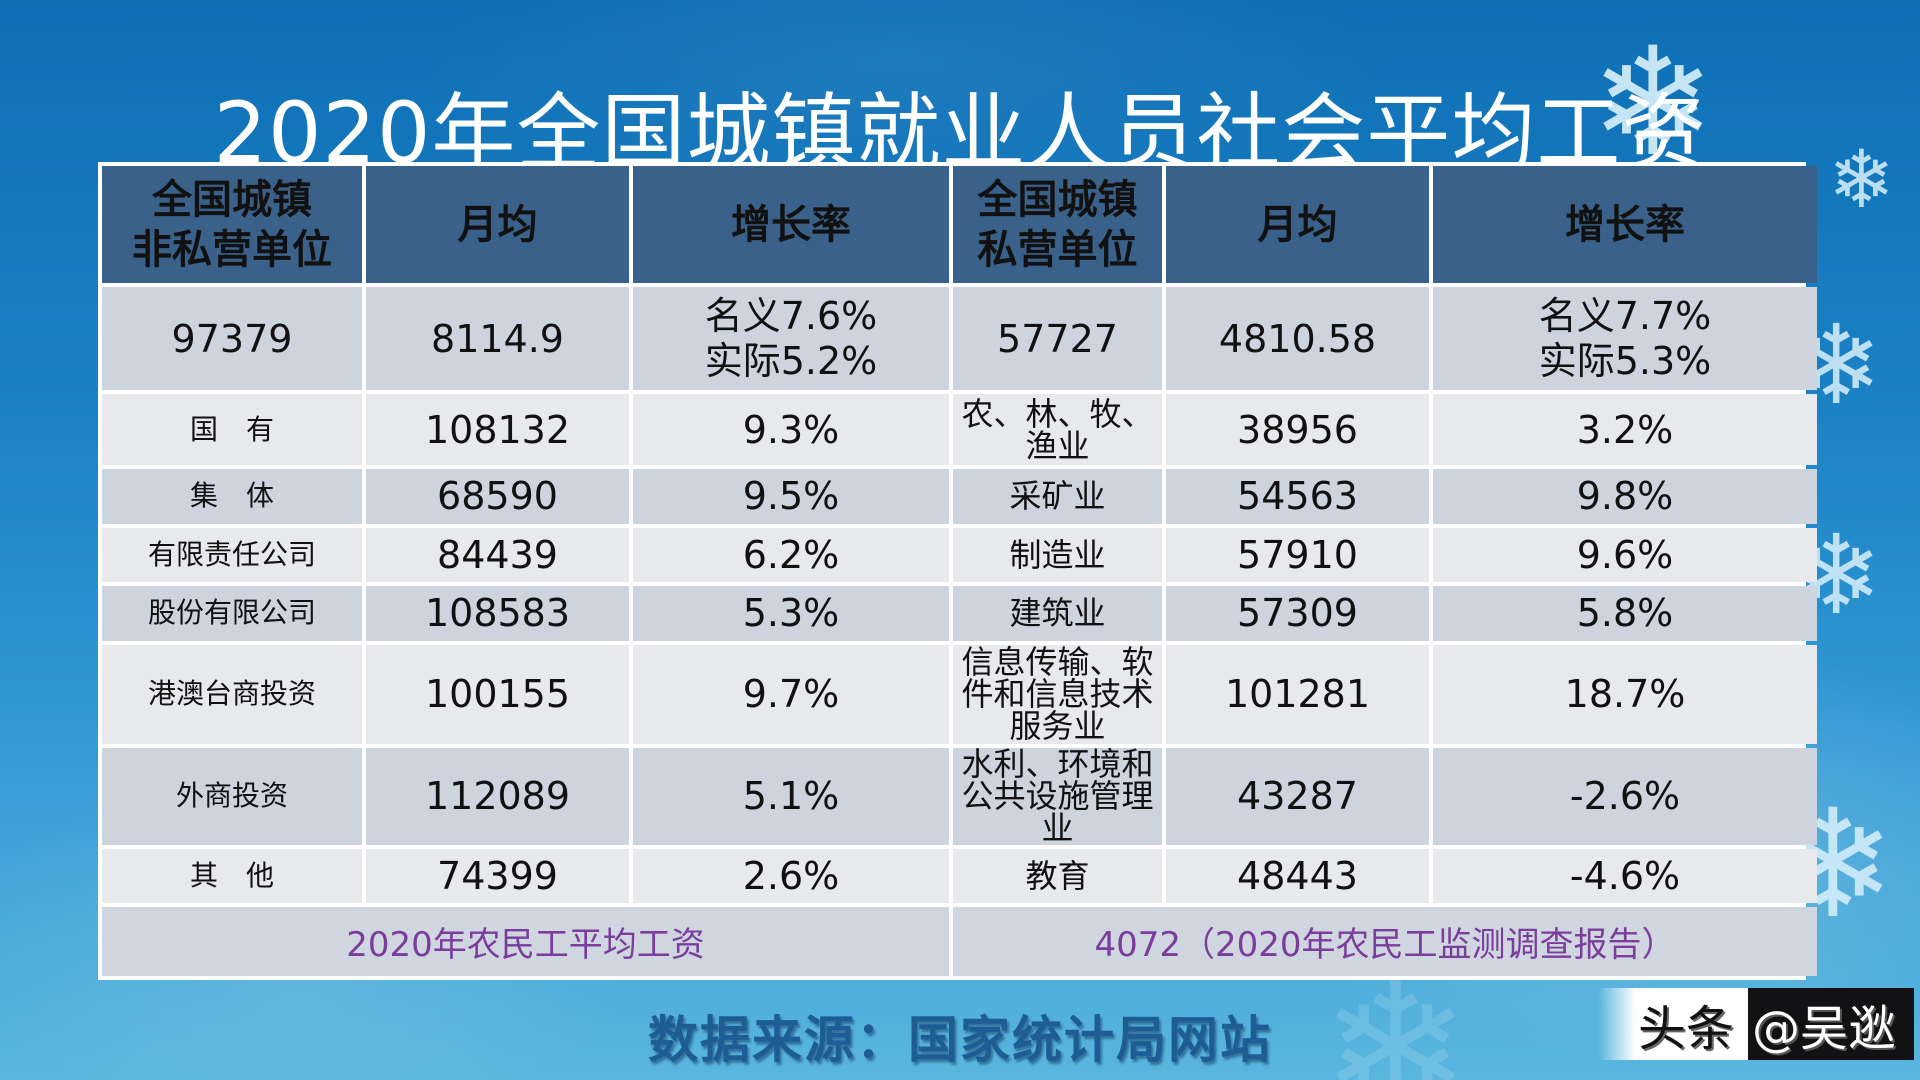  I want to click on table-row: 集 体 68590 9.5% 采矿业 54563 9.8%, so click(959, 496).